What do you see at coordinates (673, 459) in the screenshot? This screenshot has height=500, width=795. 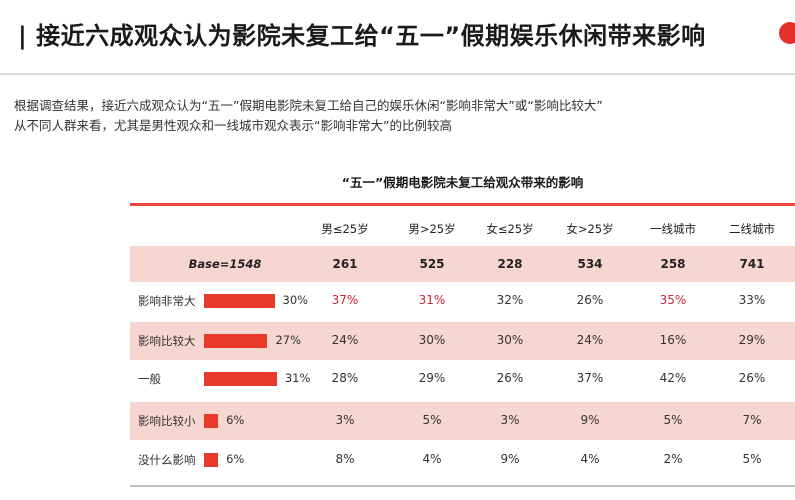 I see `table-cell: 2%` at bounding box center [673, 459].